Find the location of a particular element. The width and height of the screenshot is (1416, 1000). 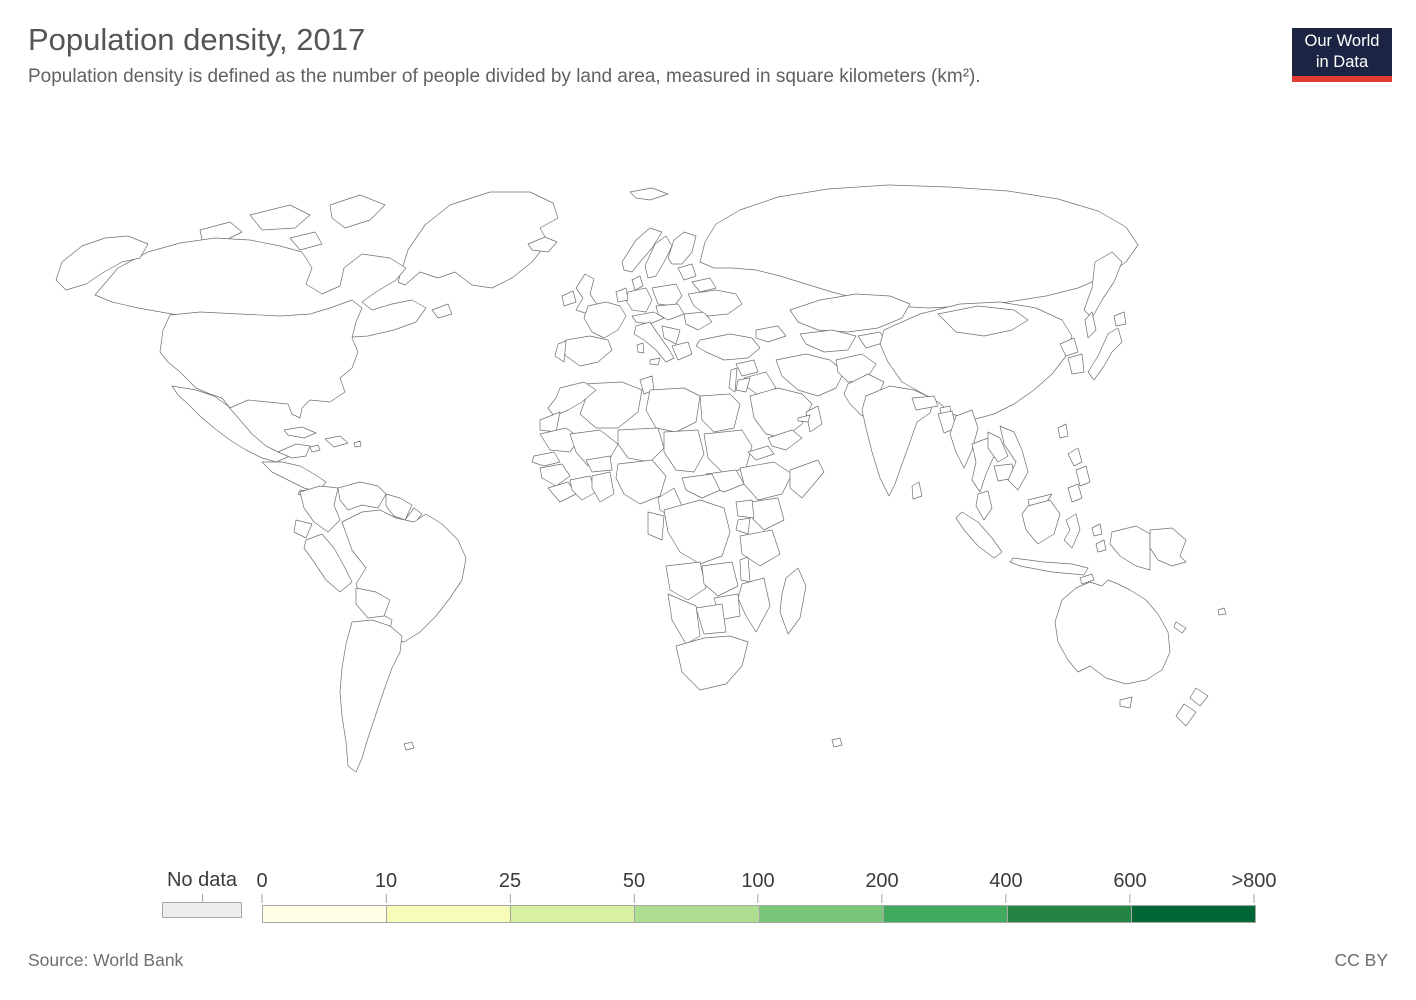

country-botswana is located at coordinates (711, 619).